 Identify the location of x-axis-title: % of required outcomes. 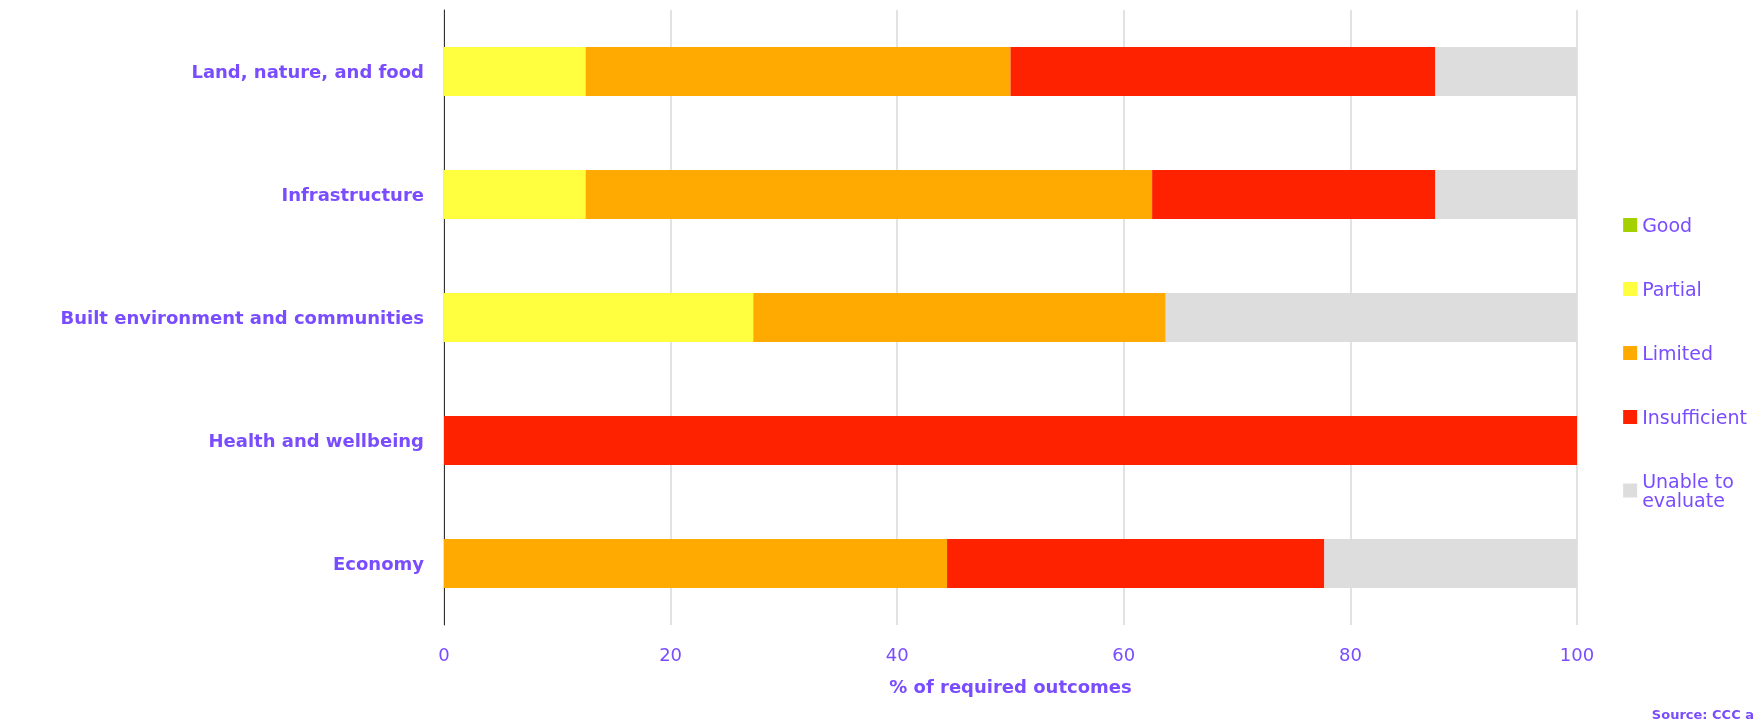
(1010, 686).